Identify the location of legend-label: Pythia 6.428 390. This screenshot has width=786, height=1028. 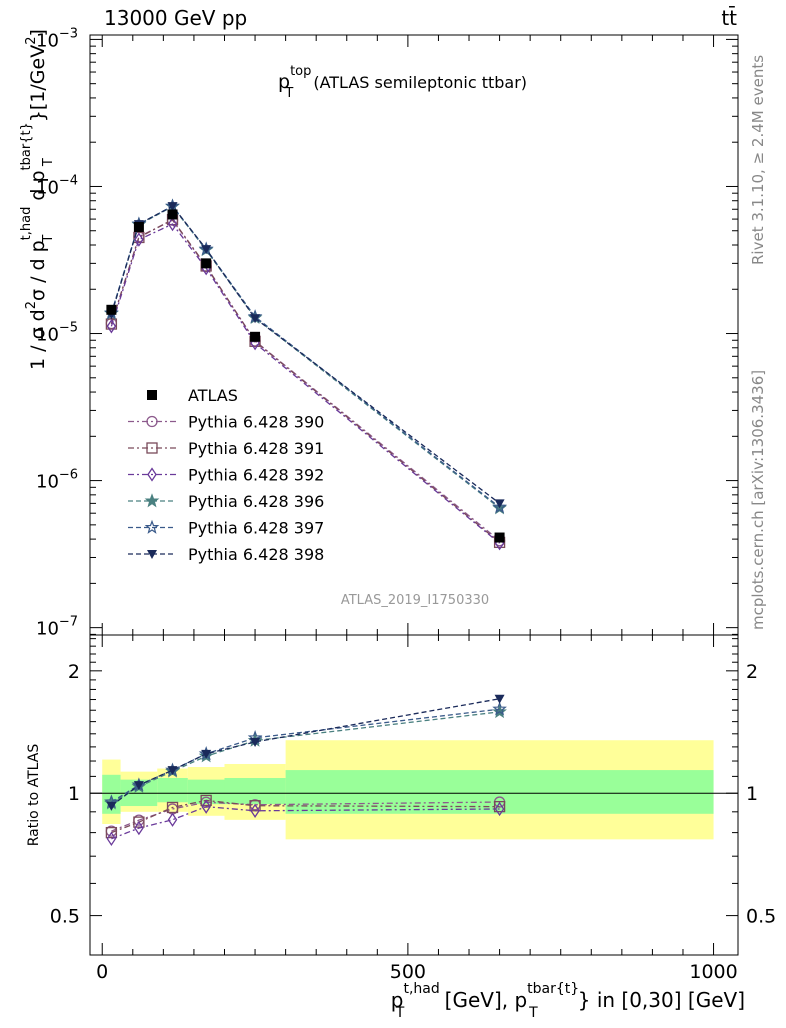
(256, 422).